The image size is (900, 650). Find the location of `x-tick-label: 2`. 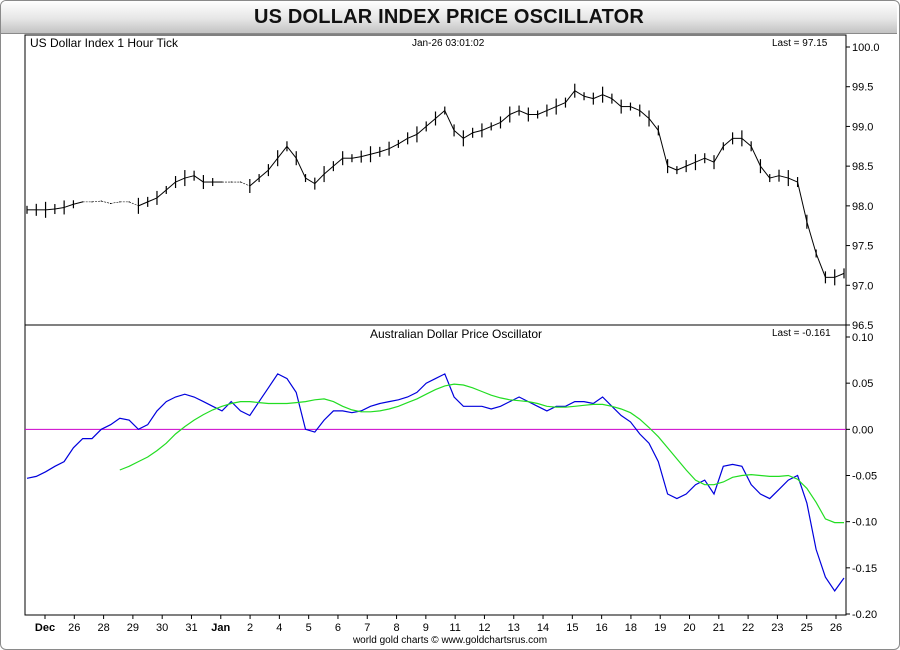

x-tick-label: 2 is located at coordinates (250, 628).